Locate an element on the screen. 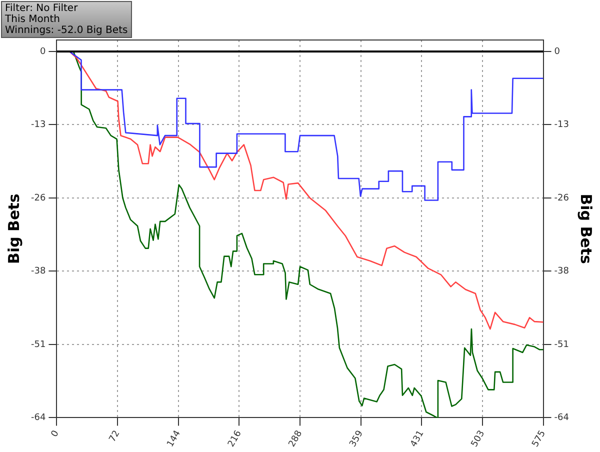  y-tick-label: -13 is located at coordinates (38, 125).